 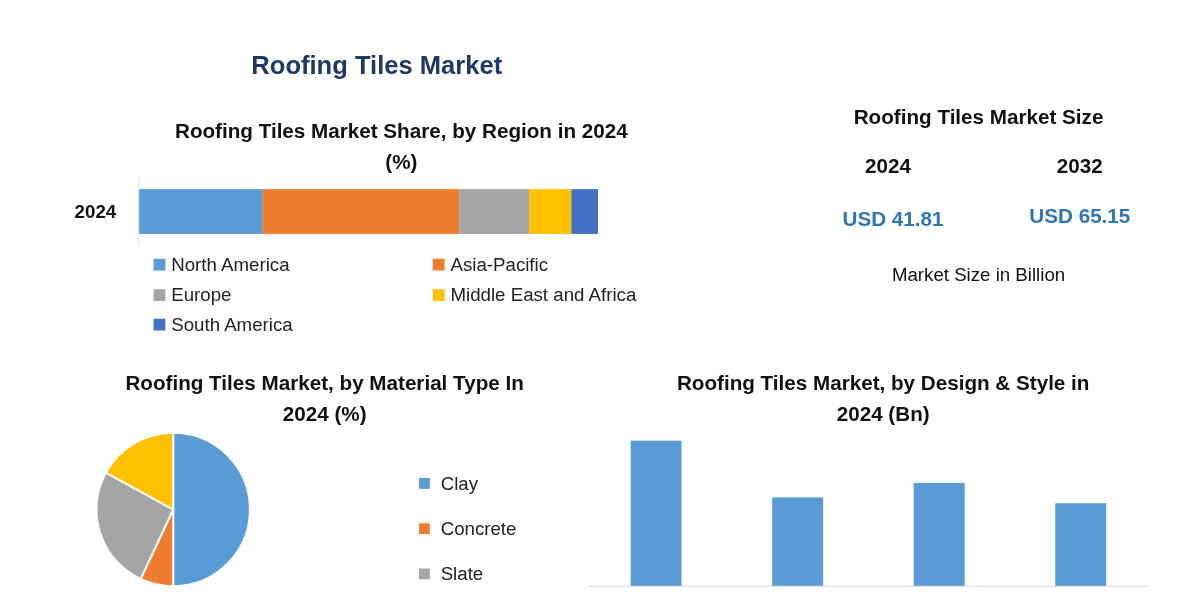 I want to click on legend-label: Slate, so click(x=462, y=574).